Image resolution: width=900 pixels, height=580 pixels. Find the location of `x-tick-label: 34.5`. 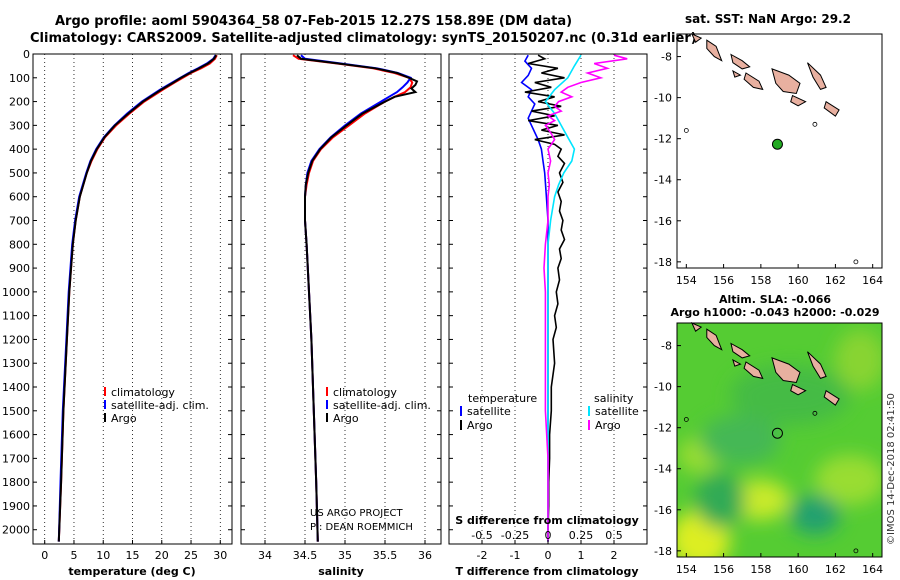

x-tick-label: 34.5 is located at coordinates (305, 555).